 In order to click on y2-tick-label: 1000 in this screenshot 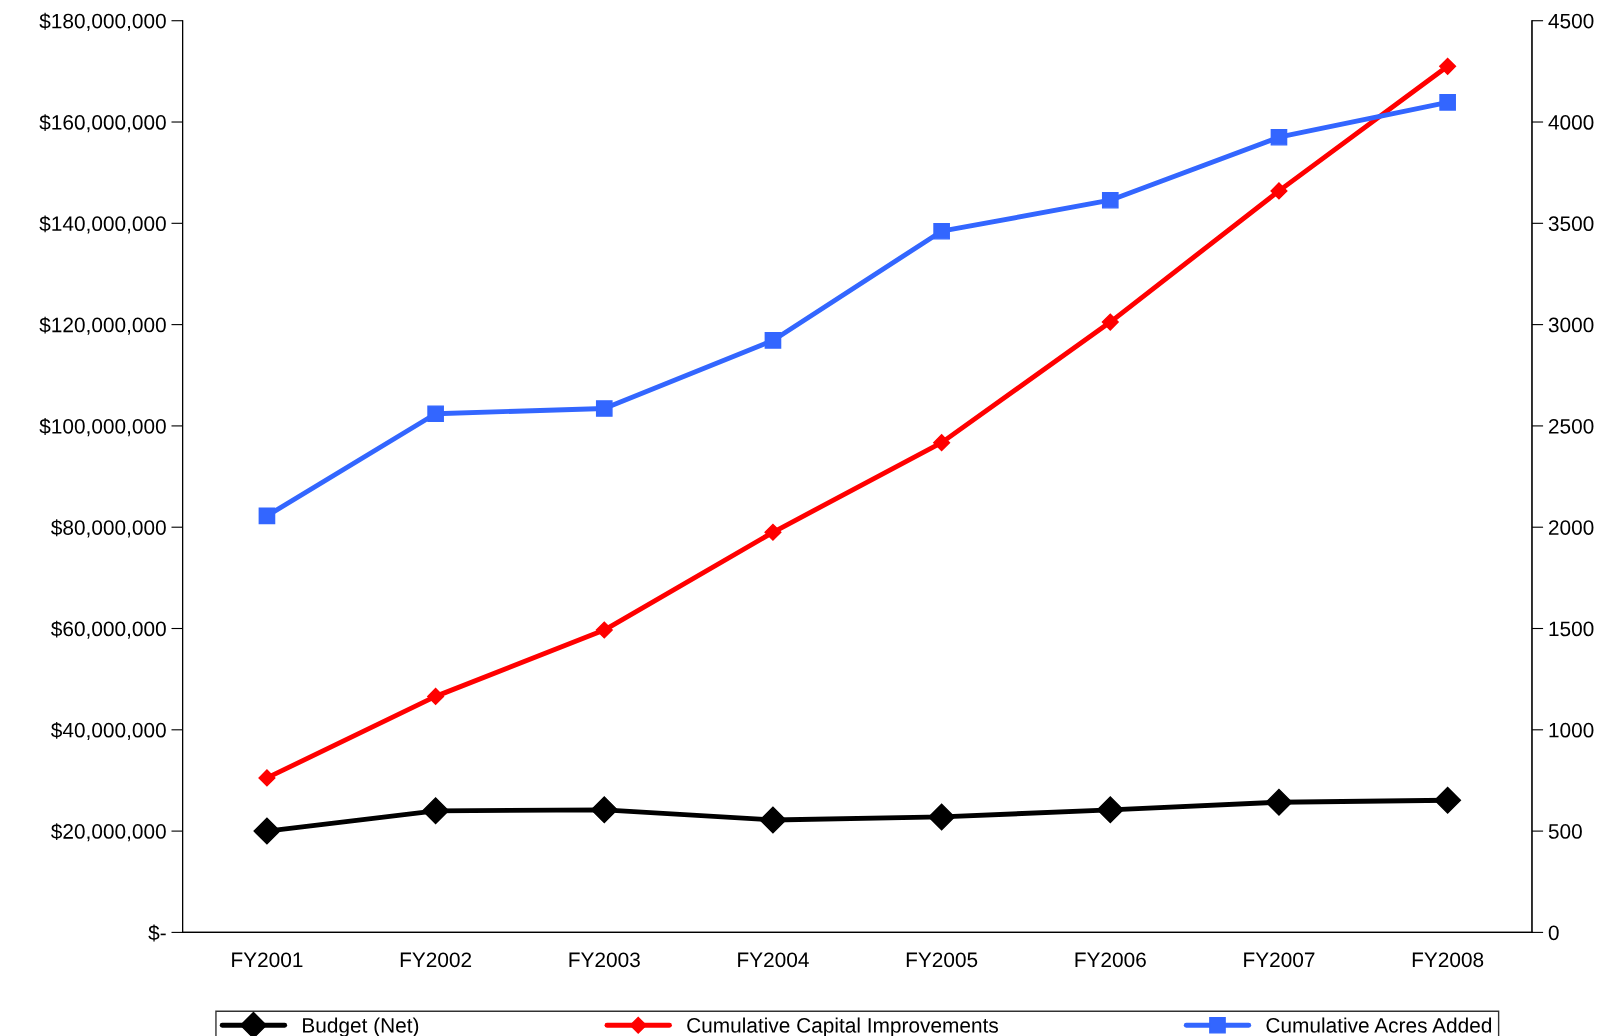, I will do `click(1571, 730)`.